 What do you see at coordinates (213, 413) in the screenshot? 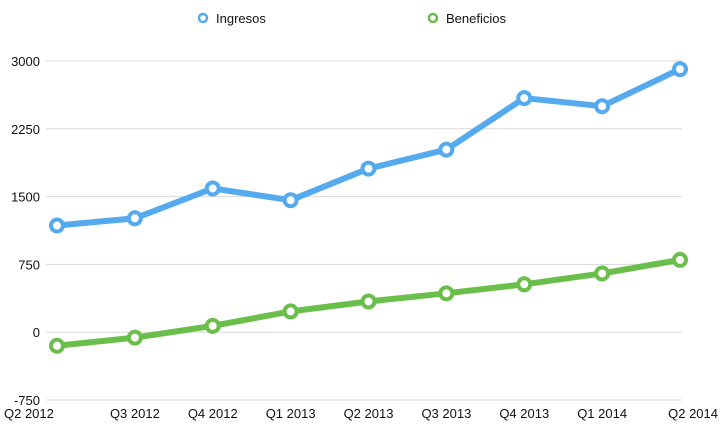
I see `x-tick-label: Q4 2012` at bounding box center [213, 413].